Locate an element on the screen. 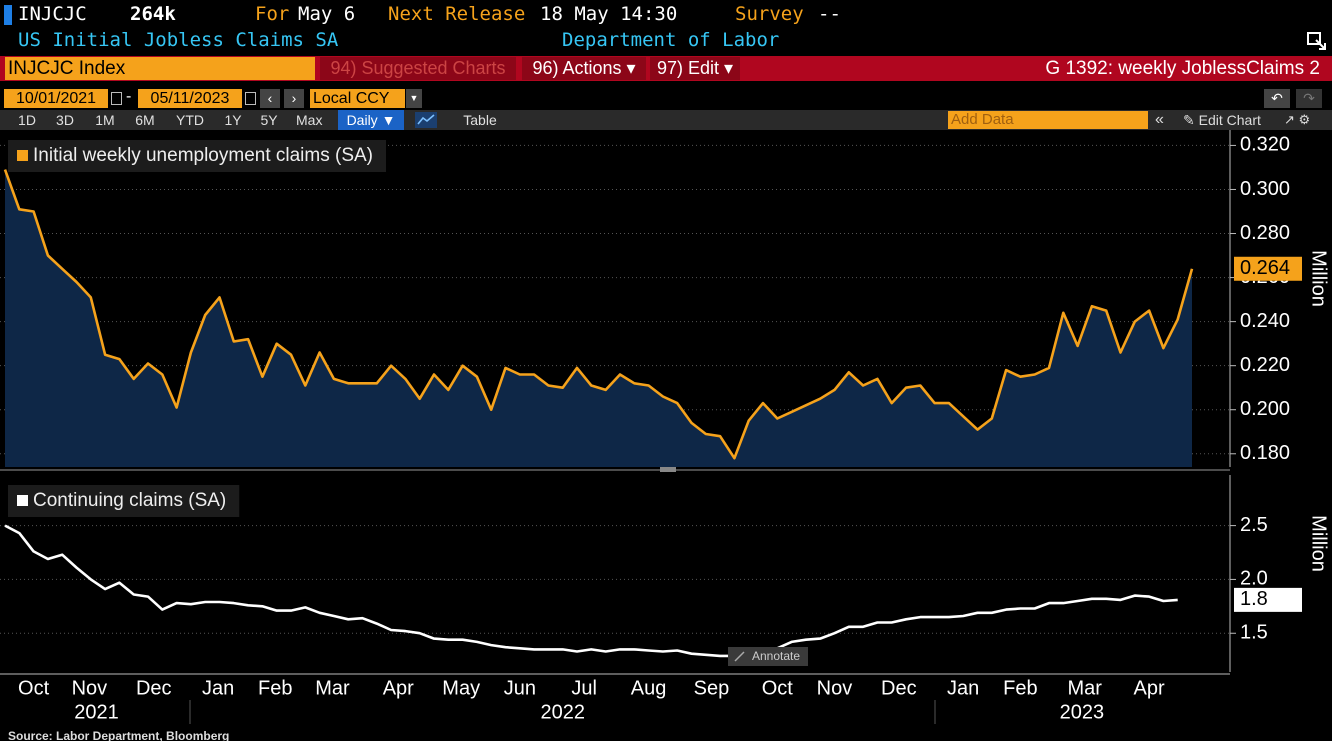 This screenshot has width=1332, height=741. x-year-label: 2021 is located at coordinates (96, 712).